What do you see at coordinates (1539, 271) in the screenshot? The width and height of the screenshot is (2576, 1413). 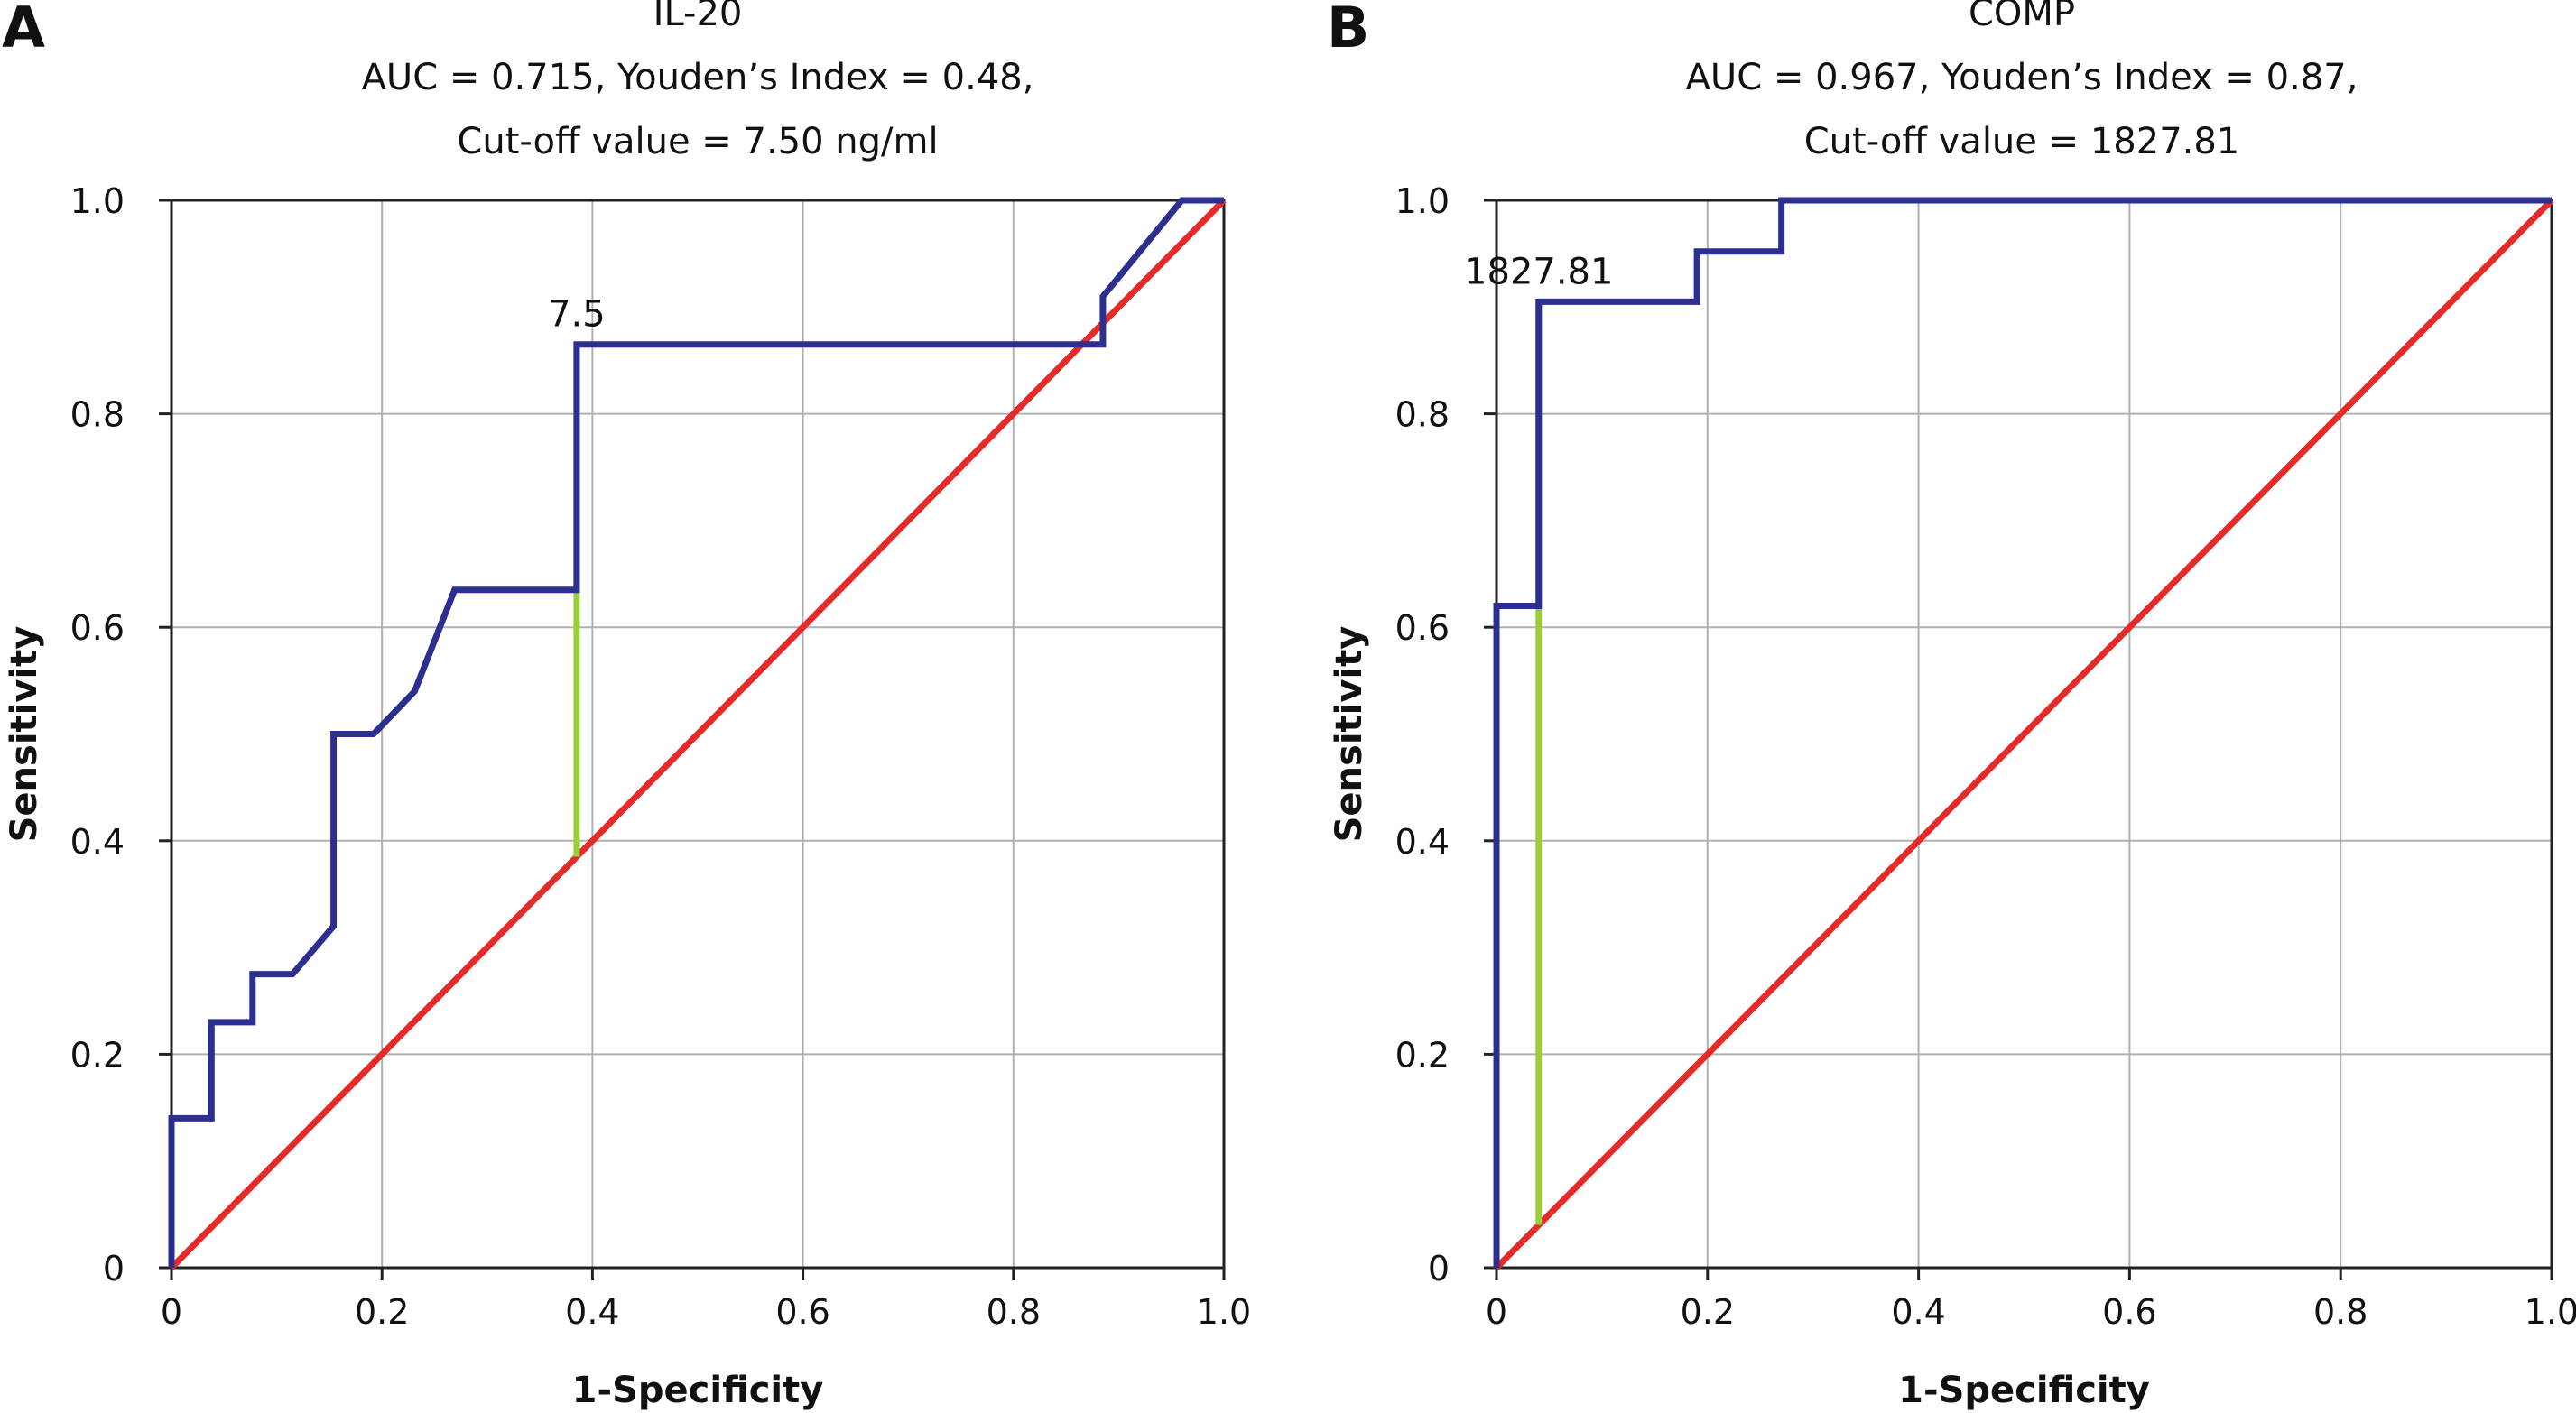 I see `cutoff-annotation: 1827.81` at bounding box center [1539, 271].